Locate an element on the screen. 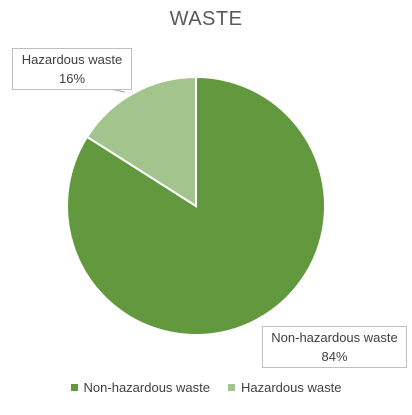 This screenshot has width=412, height=415. data-label-hazardous: Hazardous waste 16% is located at coordinates (72, 69).